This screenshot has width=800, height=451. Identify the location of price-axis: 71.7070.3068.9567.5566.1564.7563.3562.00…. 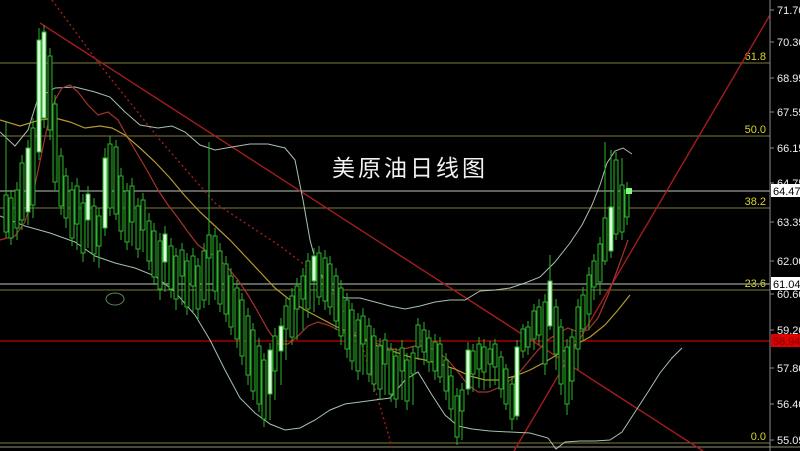
(784, 225).